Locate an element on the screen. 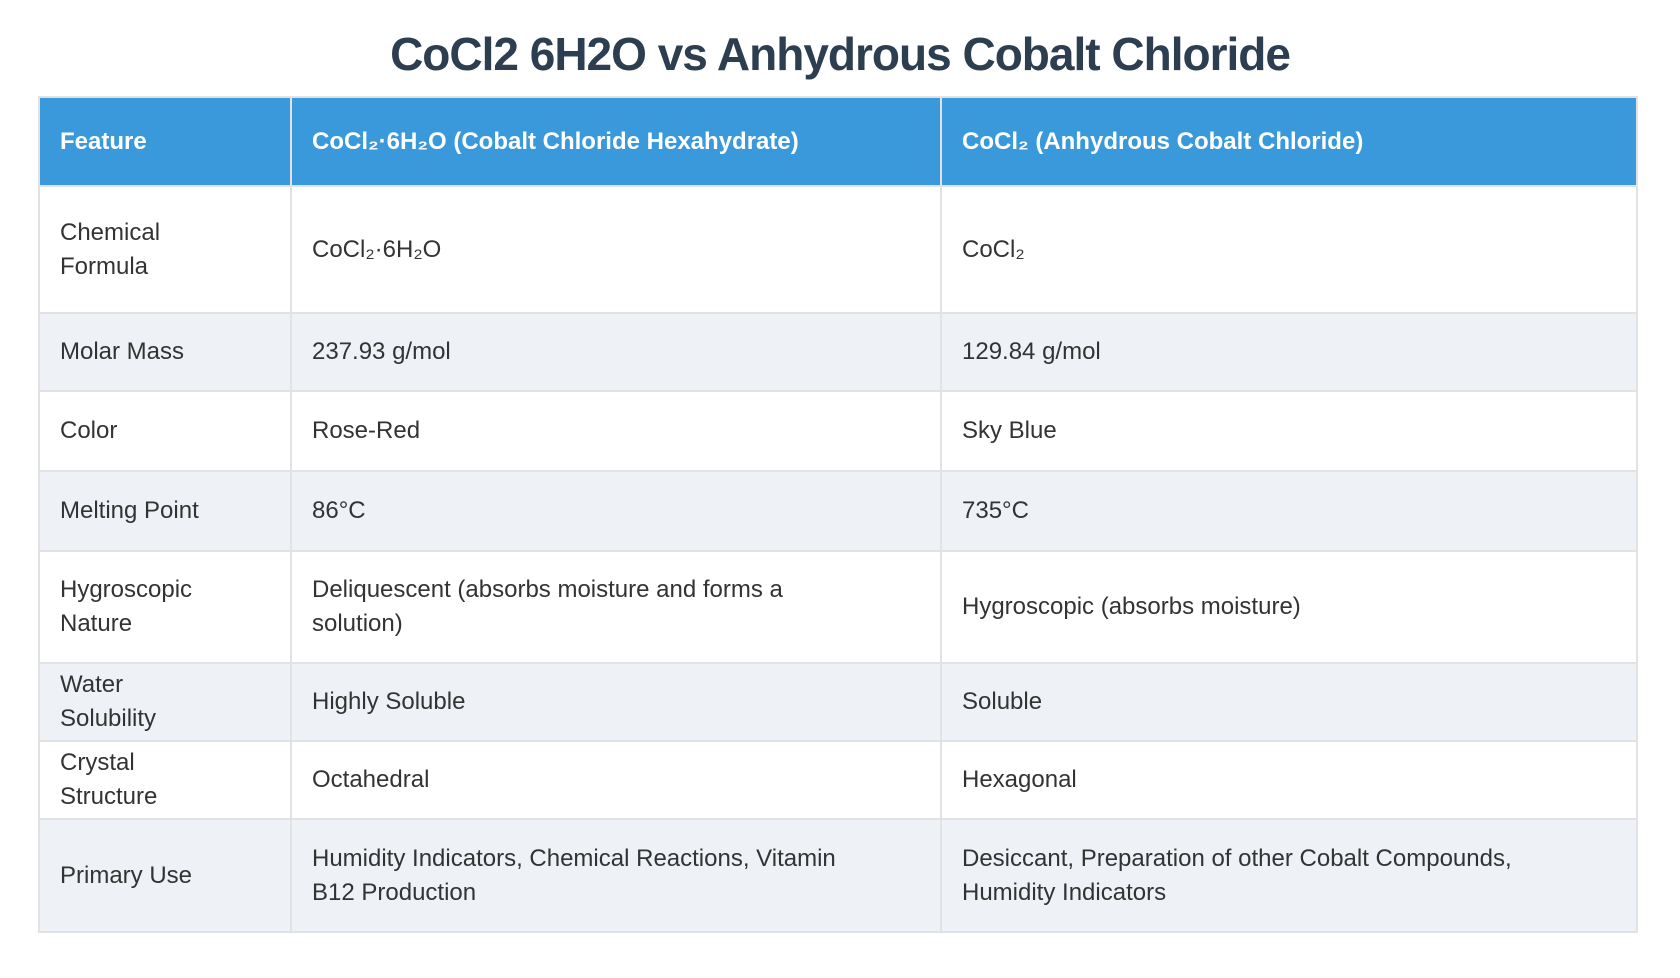 The image size is (1680, 978). cell-hexahydrate: Rose-Red is located at coordinates (616, 431).